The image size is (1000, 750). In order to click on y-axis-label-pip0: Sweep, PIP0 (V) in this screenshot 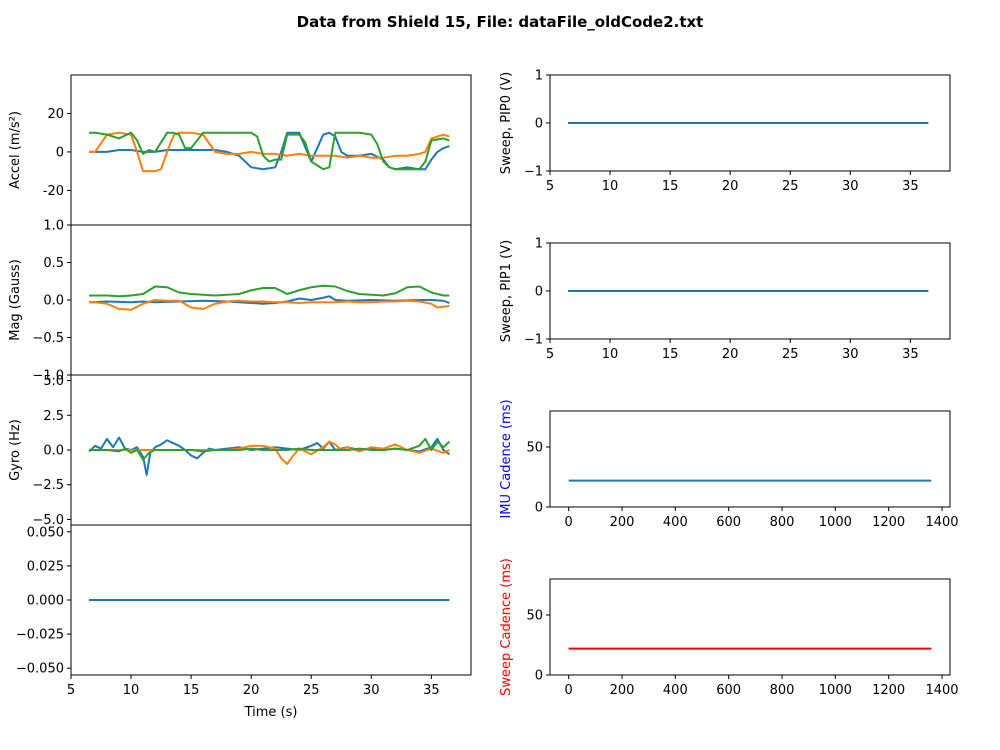, I will do `click(506, 123)`.